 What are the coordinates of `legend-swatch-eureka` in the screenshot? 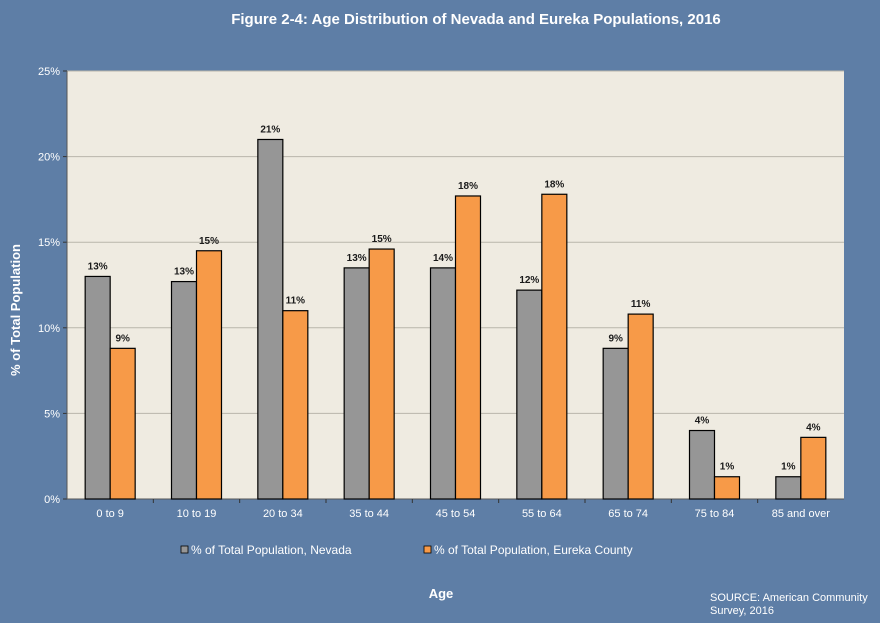 It's located at (427, 549).